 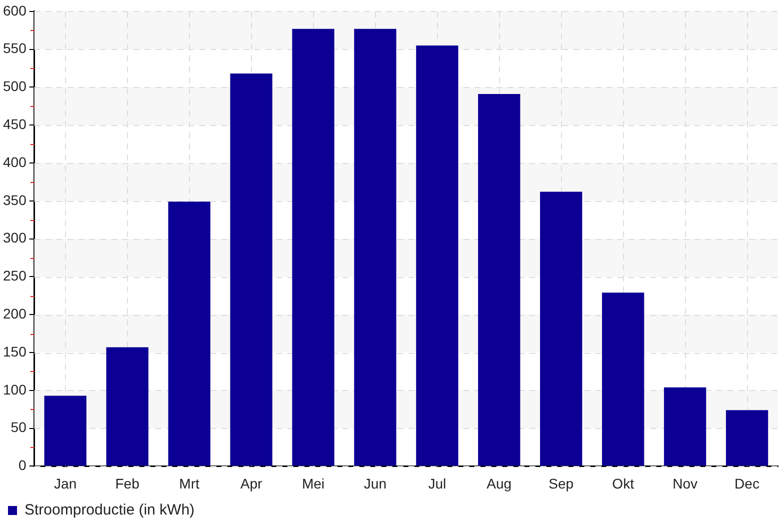 What do you see at coordinates (15, 351) in the screenshot?
I see `y-tick-label: 150` at bounding box center [15, 351].